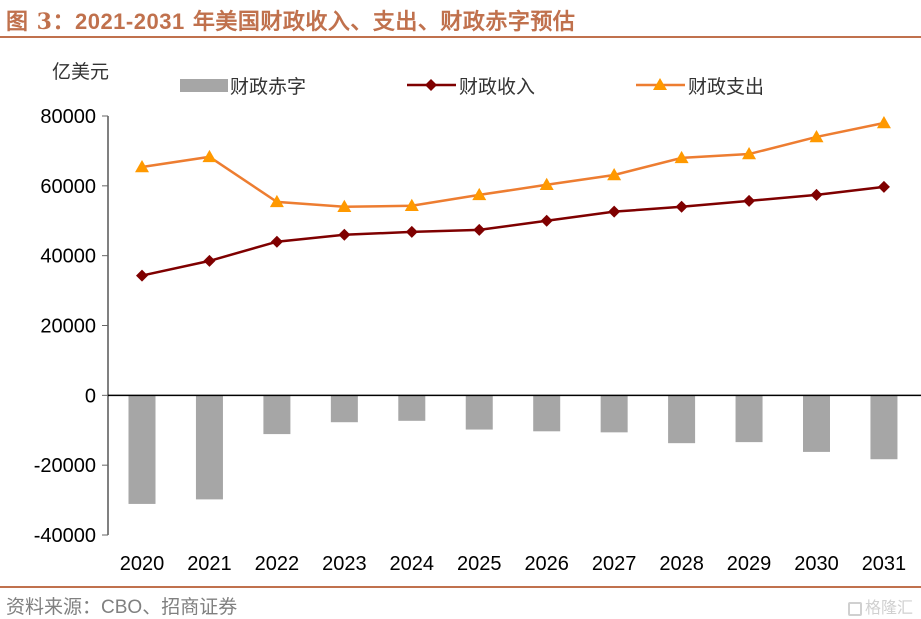  Describe the element at coordinates (277, 564) in the screenshot. I see `x-tick-label: 2022` at that location.